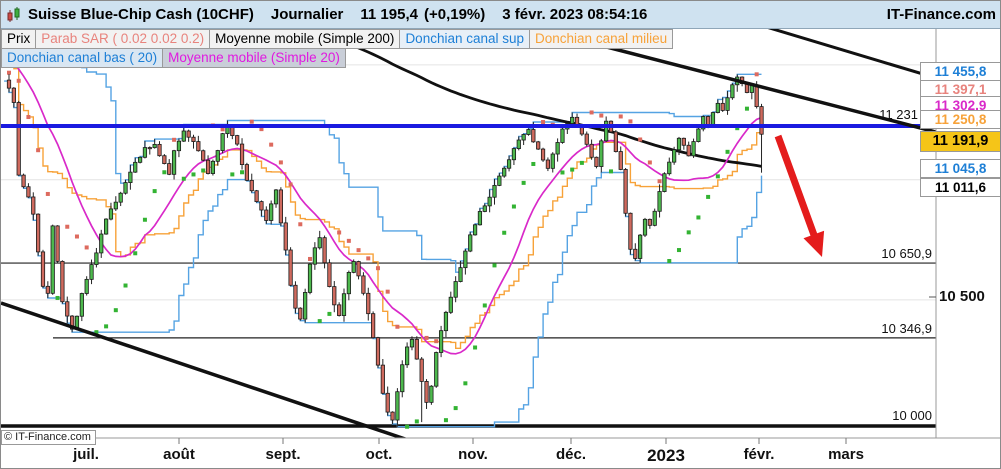 This screenshot has height=469, width=1001. I want to click on scale-label-donchian-milieu: 11 250,8, so click(960, 119).